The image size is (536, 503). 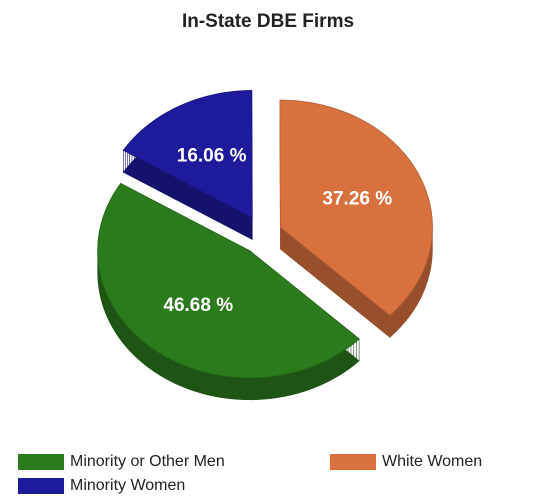 I want to click on legend-label: Minority Women, so click(x=127, y=485).